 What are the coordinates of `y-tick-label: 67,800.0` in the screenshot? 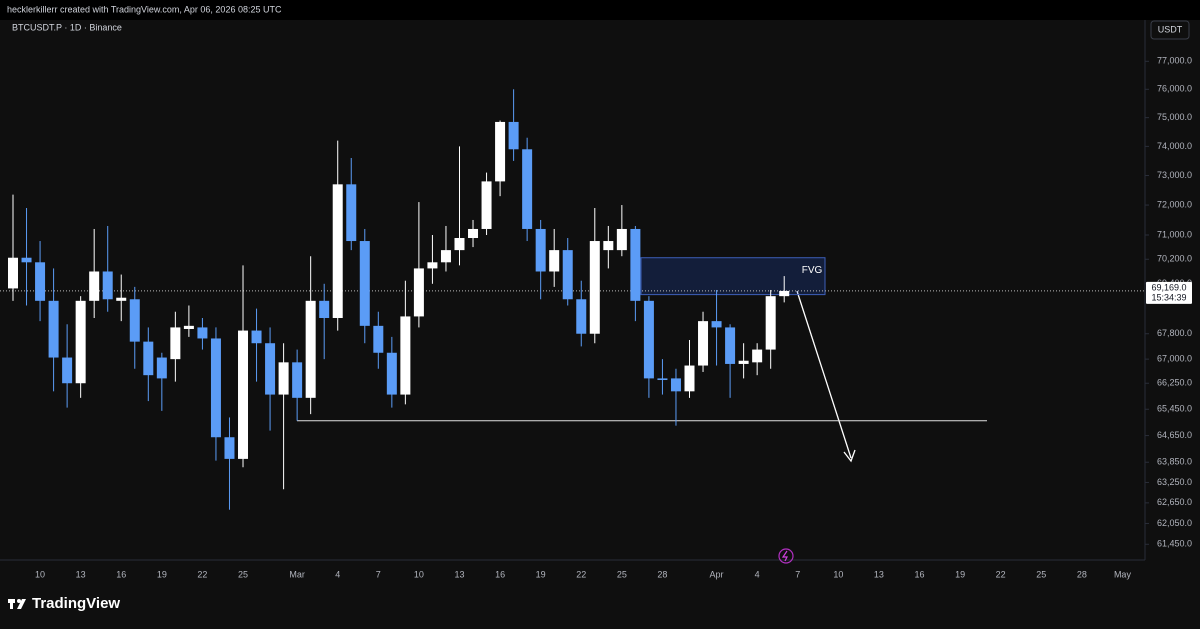 It's located at (1174, 333).